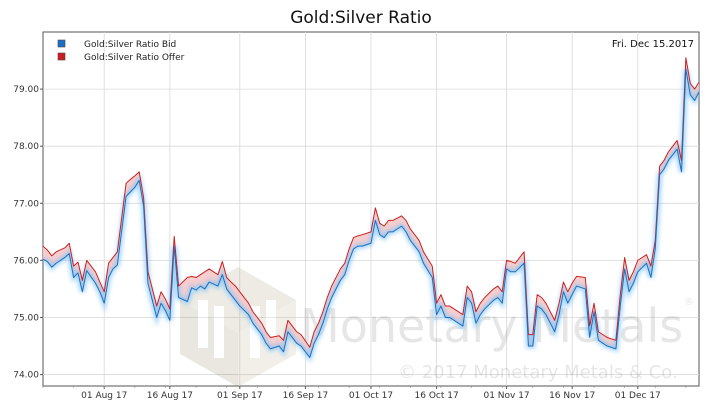 This screenshot has width=722, height=416. I want to click on x-tick-label: 01 Nov 17, so click(506, 396).